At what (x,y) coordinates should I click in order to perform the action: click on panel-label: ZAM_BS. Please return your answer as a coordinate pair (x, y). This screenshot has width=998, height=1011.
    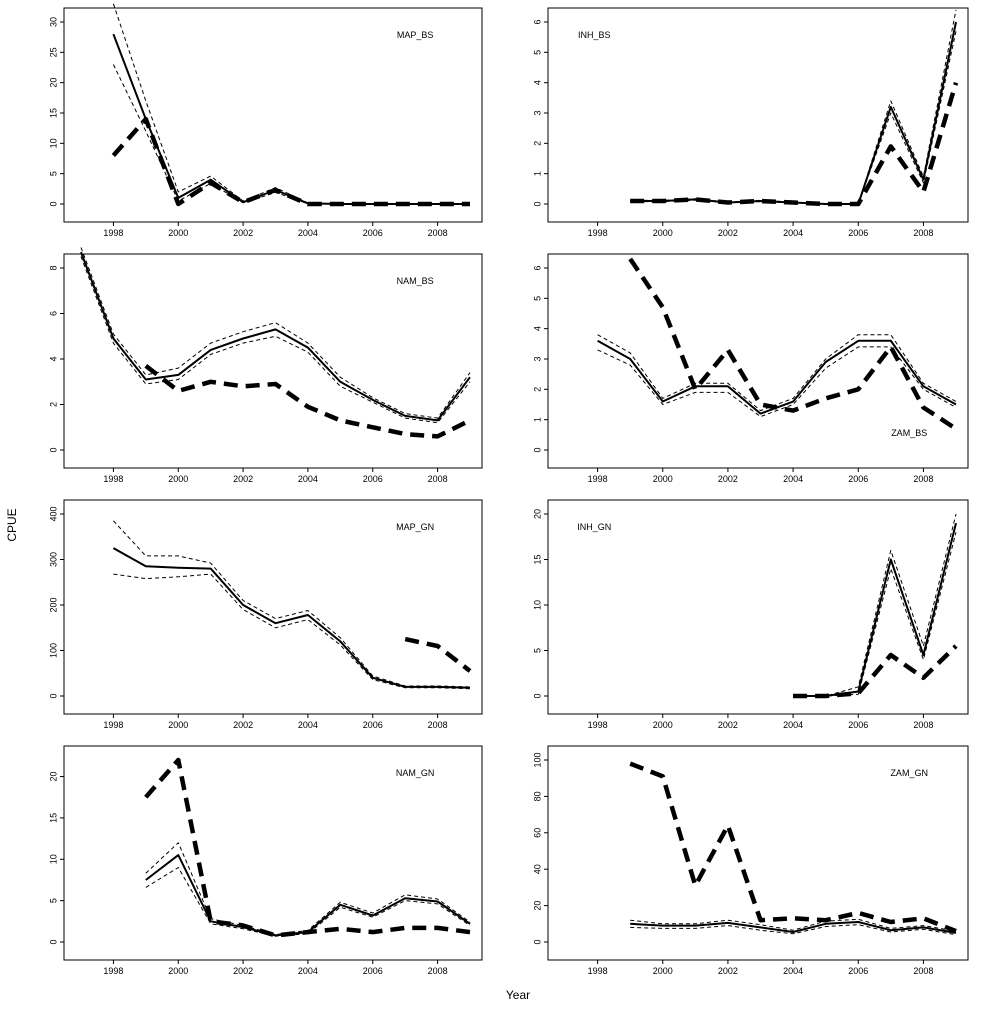
    Looking at the image, I should click on (909, 433).